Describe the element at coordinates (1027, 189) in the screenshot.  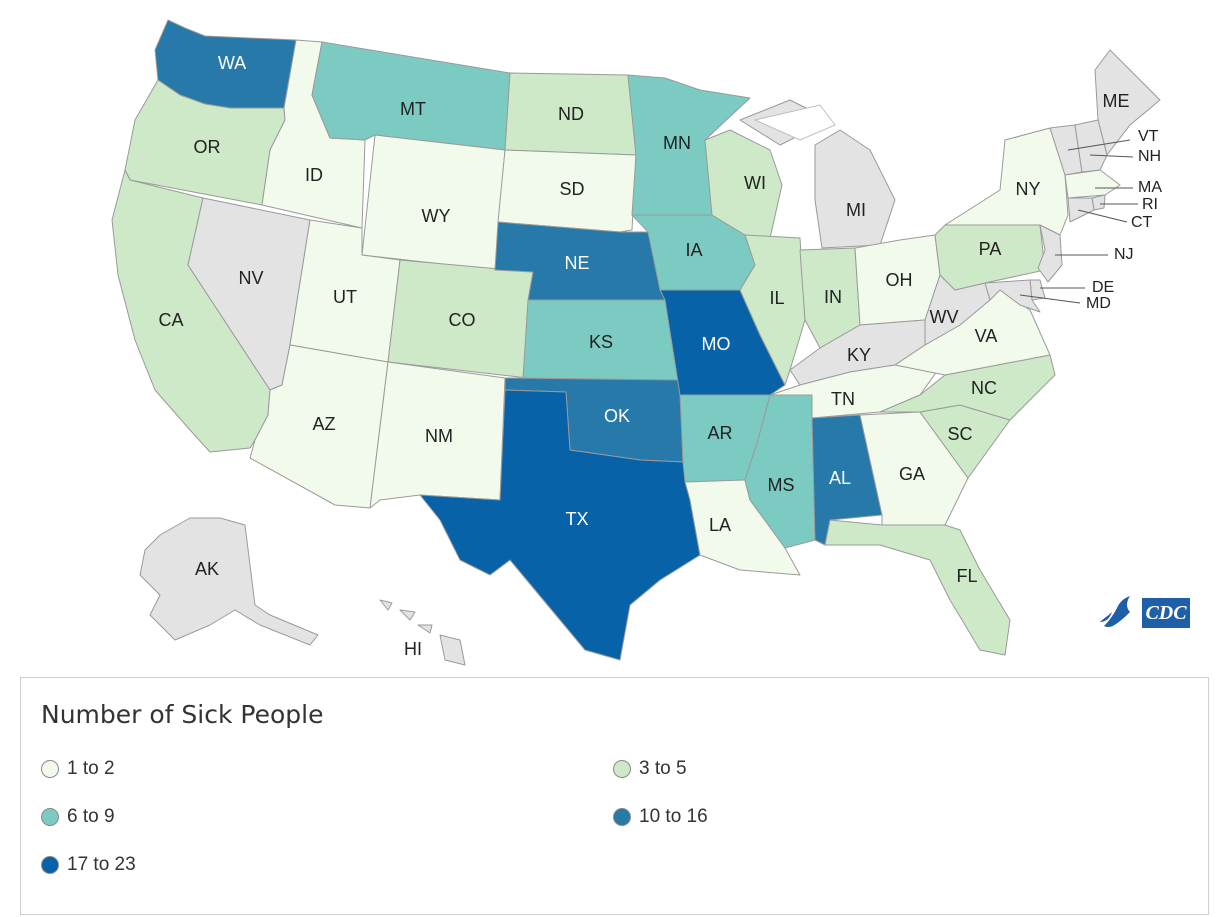
I see `label-ny: NY` at that location.